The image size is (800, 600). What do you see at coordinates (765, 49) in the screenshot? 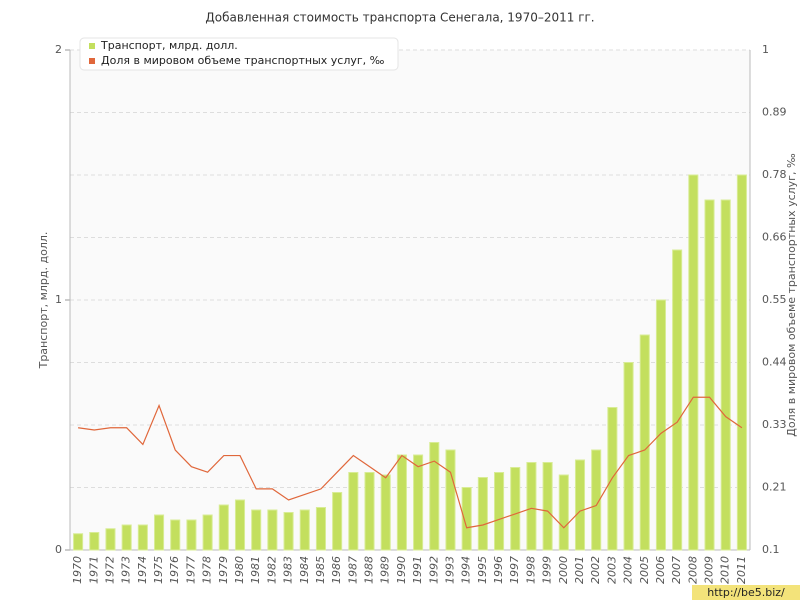
I see `y2-tick-label: 1` at bounding box center [765, 49].